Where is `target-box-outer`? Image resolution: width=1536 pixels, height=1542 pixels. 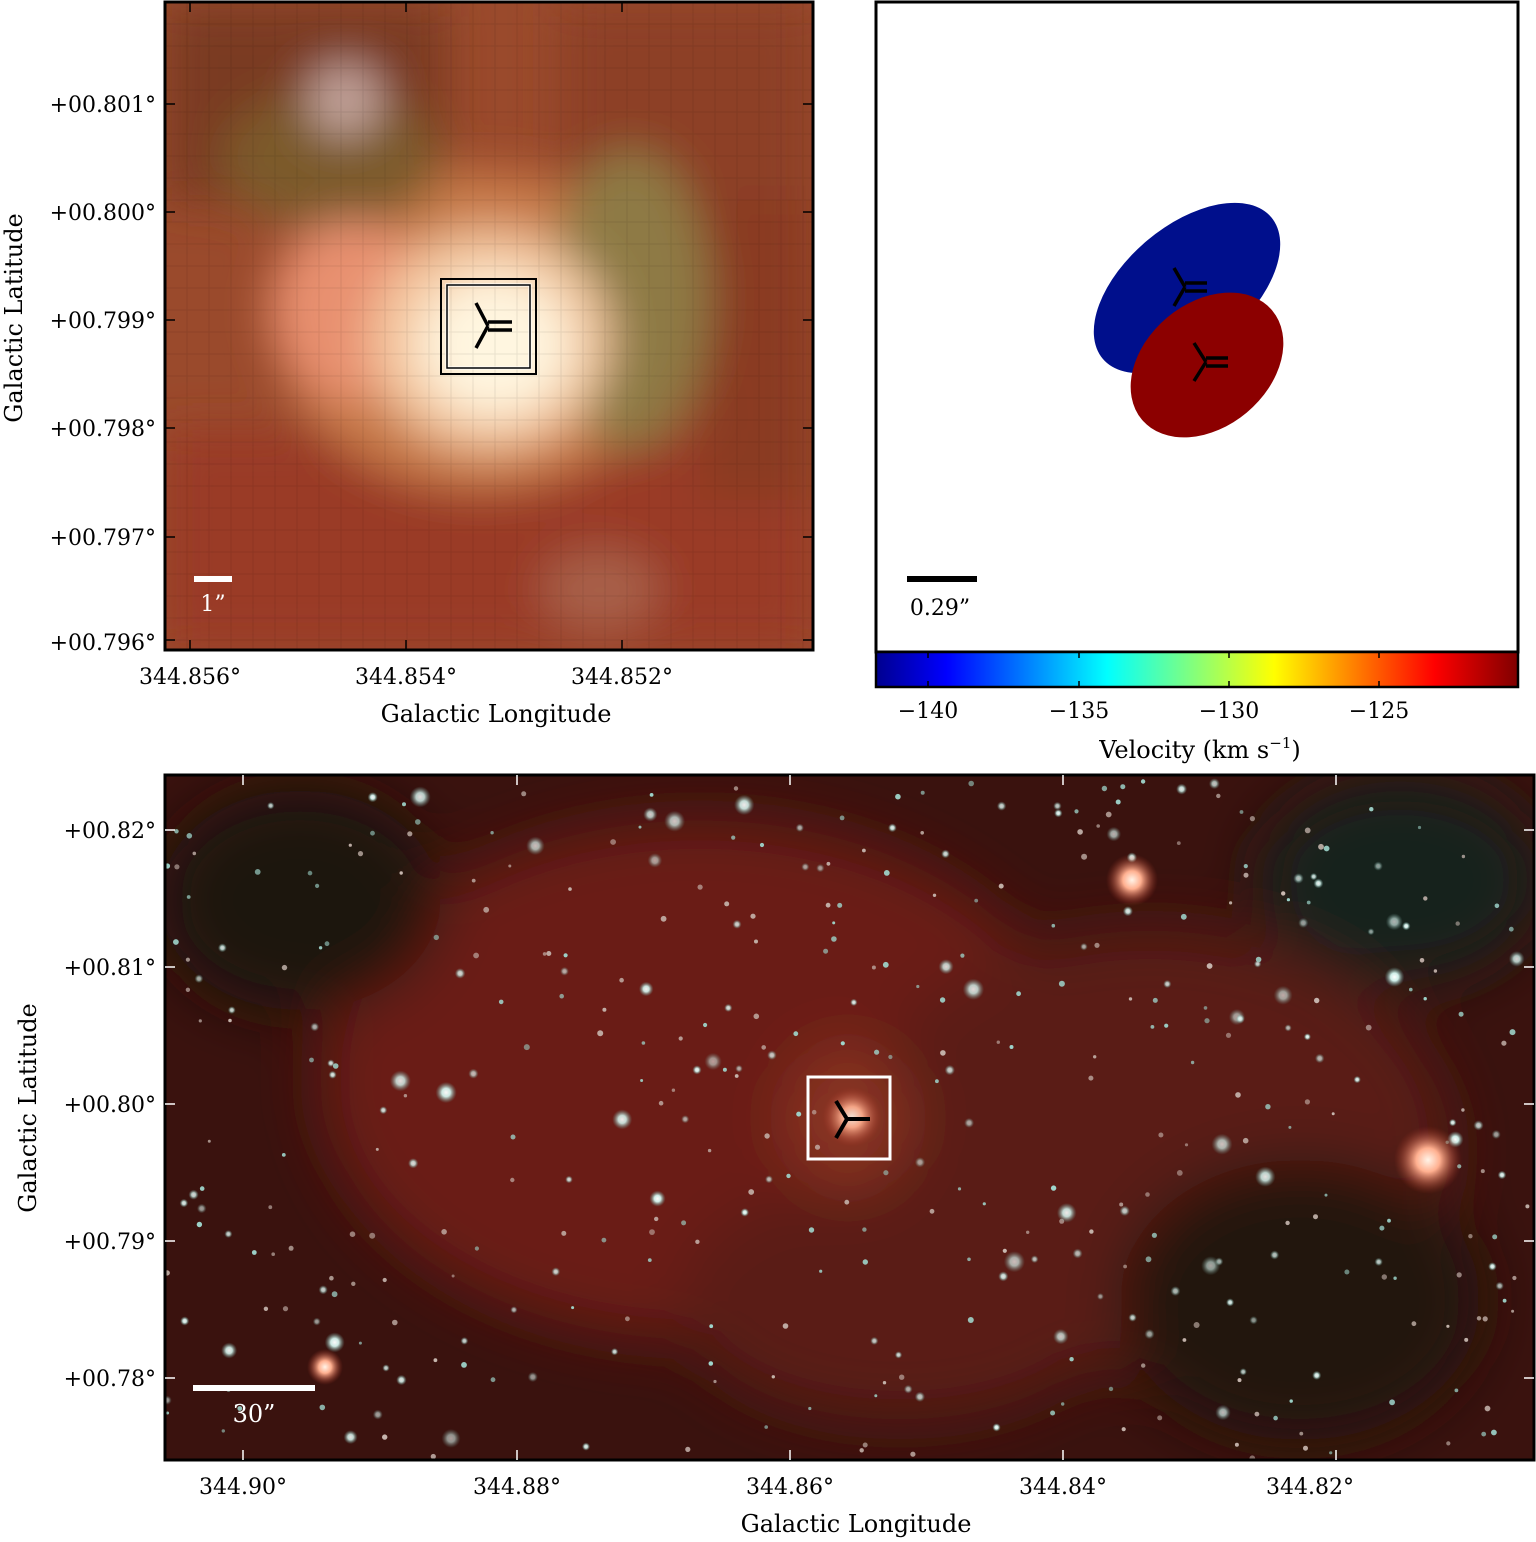 target-box-outer is located at coordinates (488, 326).